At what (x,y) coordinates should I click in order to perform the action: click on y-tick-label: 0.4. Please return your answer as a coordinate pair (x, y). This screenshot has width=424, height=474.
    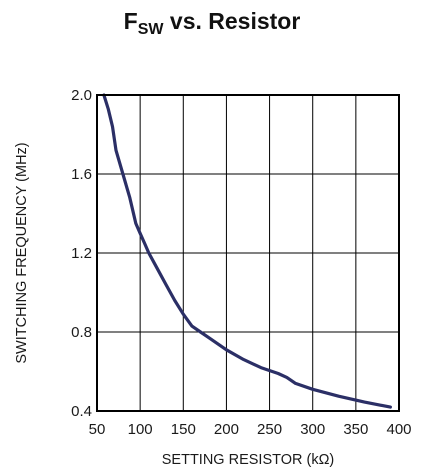
    Looking at the image, I should click on (81, 411).